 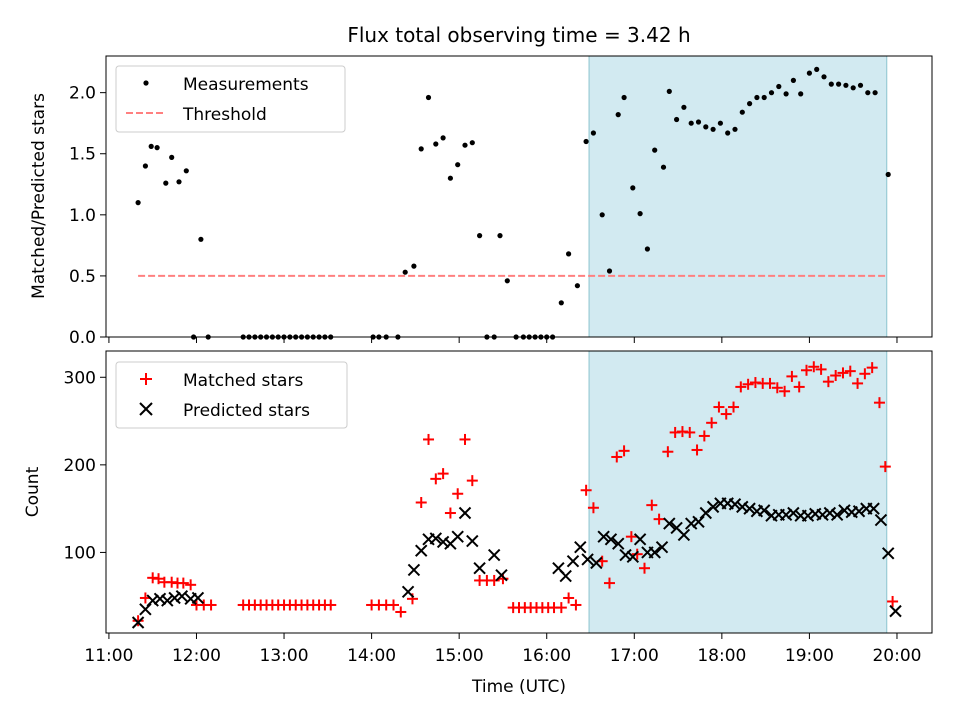 What do you see at coordinates (108, 656) in the screenshot?
I see `x-tick-label: 11:00` at bounding box center [108, 656].